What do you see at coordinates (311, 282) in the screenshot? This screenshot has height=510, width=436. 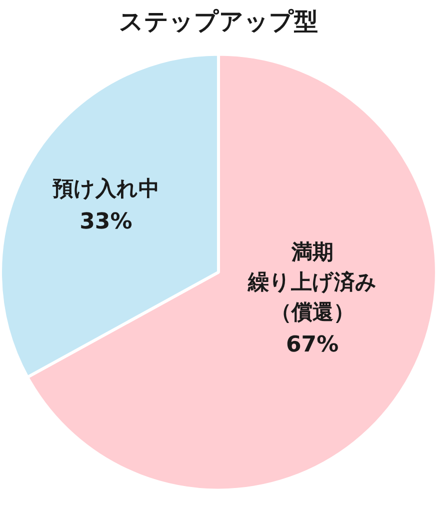 I see `slice-label: 満期繰り上げ済み（償還）` at bounding box center [311, 282].